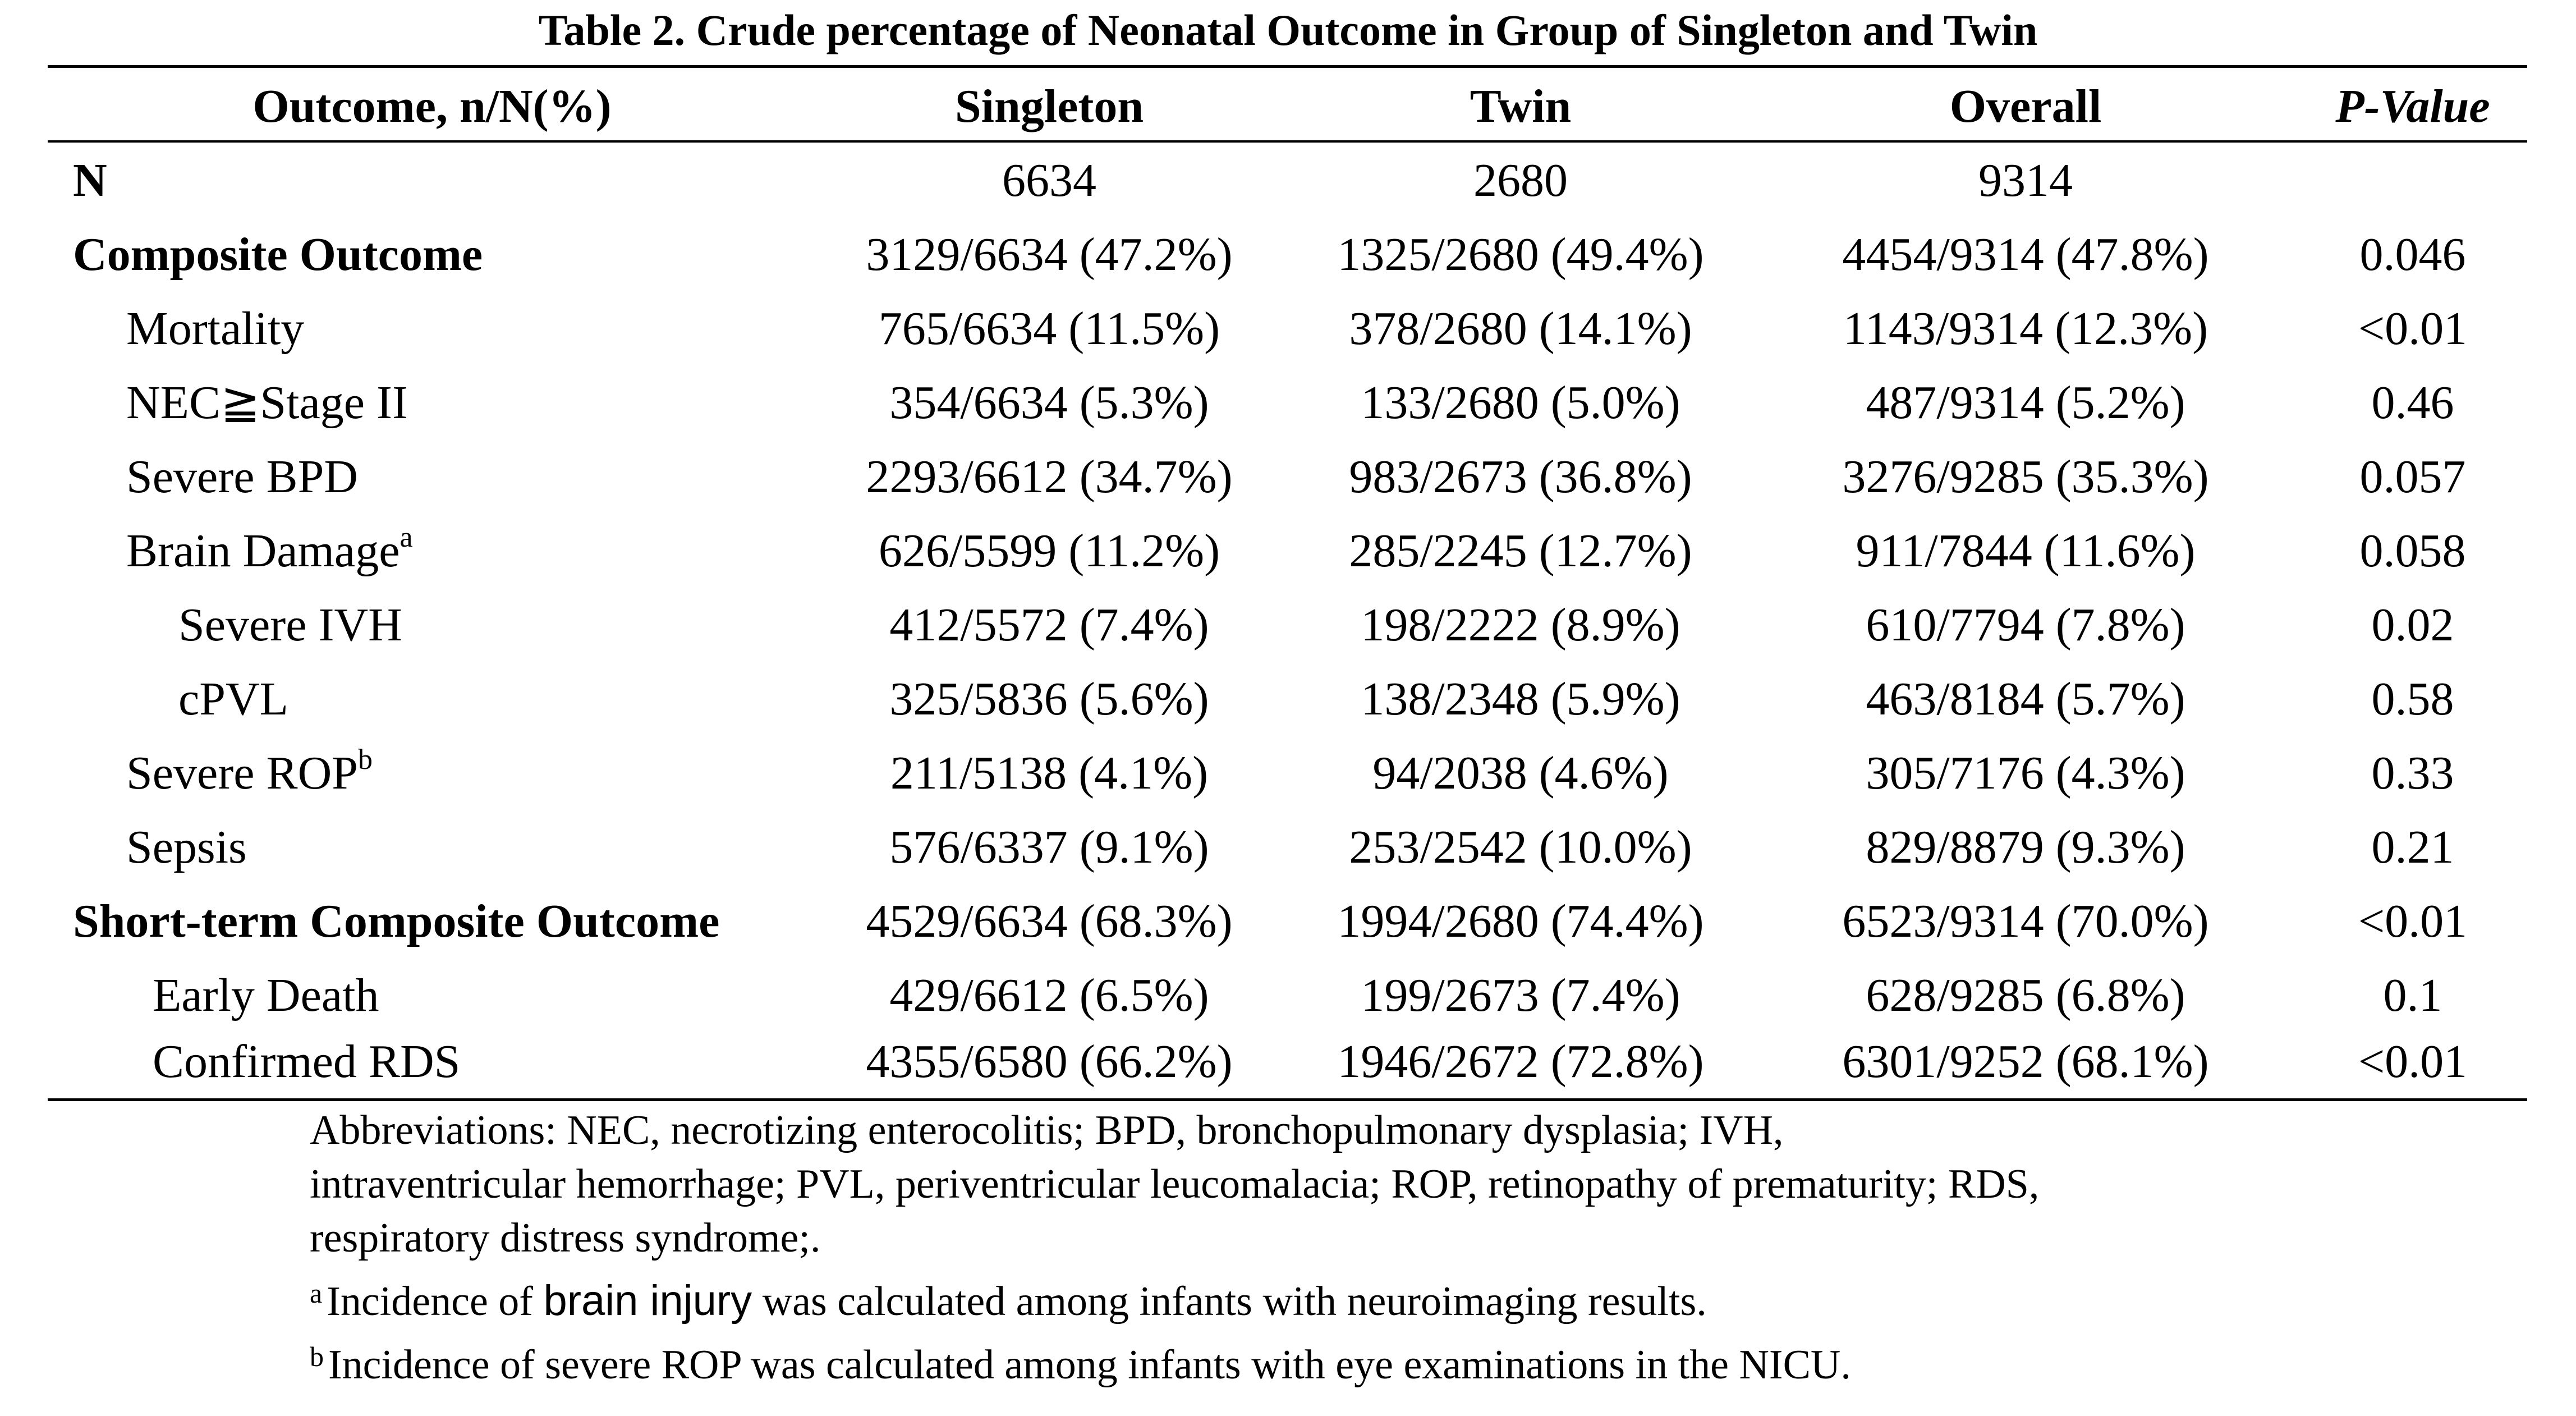 The width and height of the screenshot is (2576, 1416). What do you see at coordinates (1049, 1061) in the screenshot?
I see `cell-singleton: 4355/6580 (66.2%)` at bounding box center [1049, 1061].